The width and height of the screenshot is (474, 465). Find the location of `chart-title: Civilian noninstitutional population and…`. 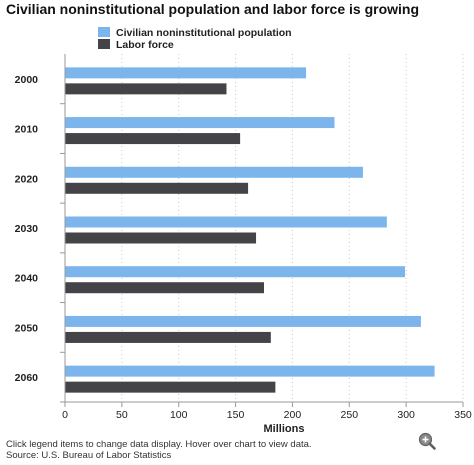

chart-title: Civilian noninstitutional population and… is located at coordinates (212, 9).